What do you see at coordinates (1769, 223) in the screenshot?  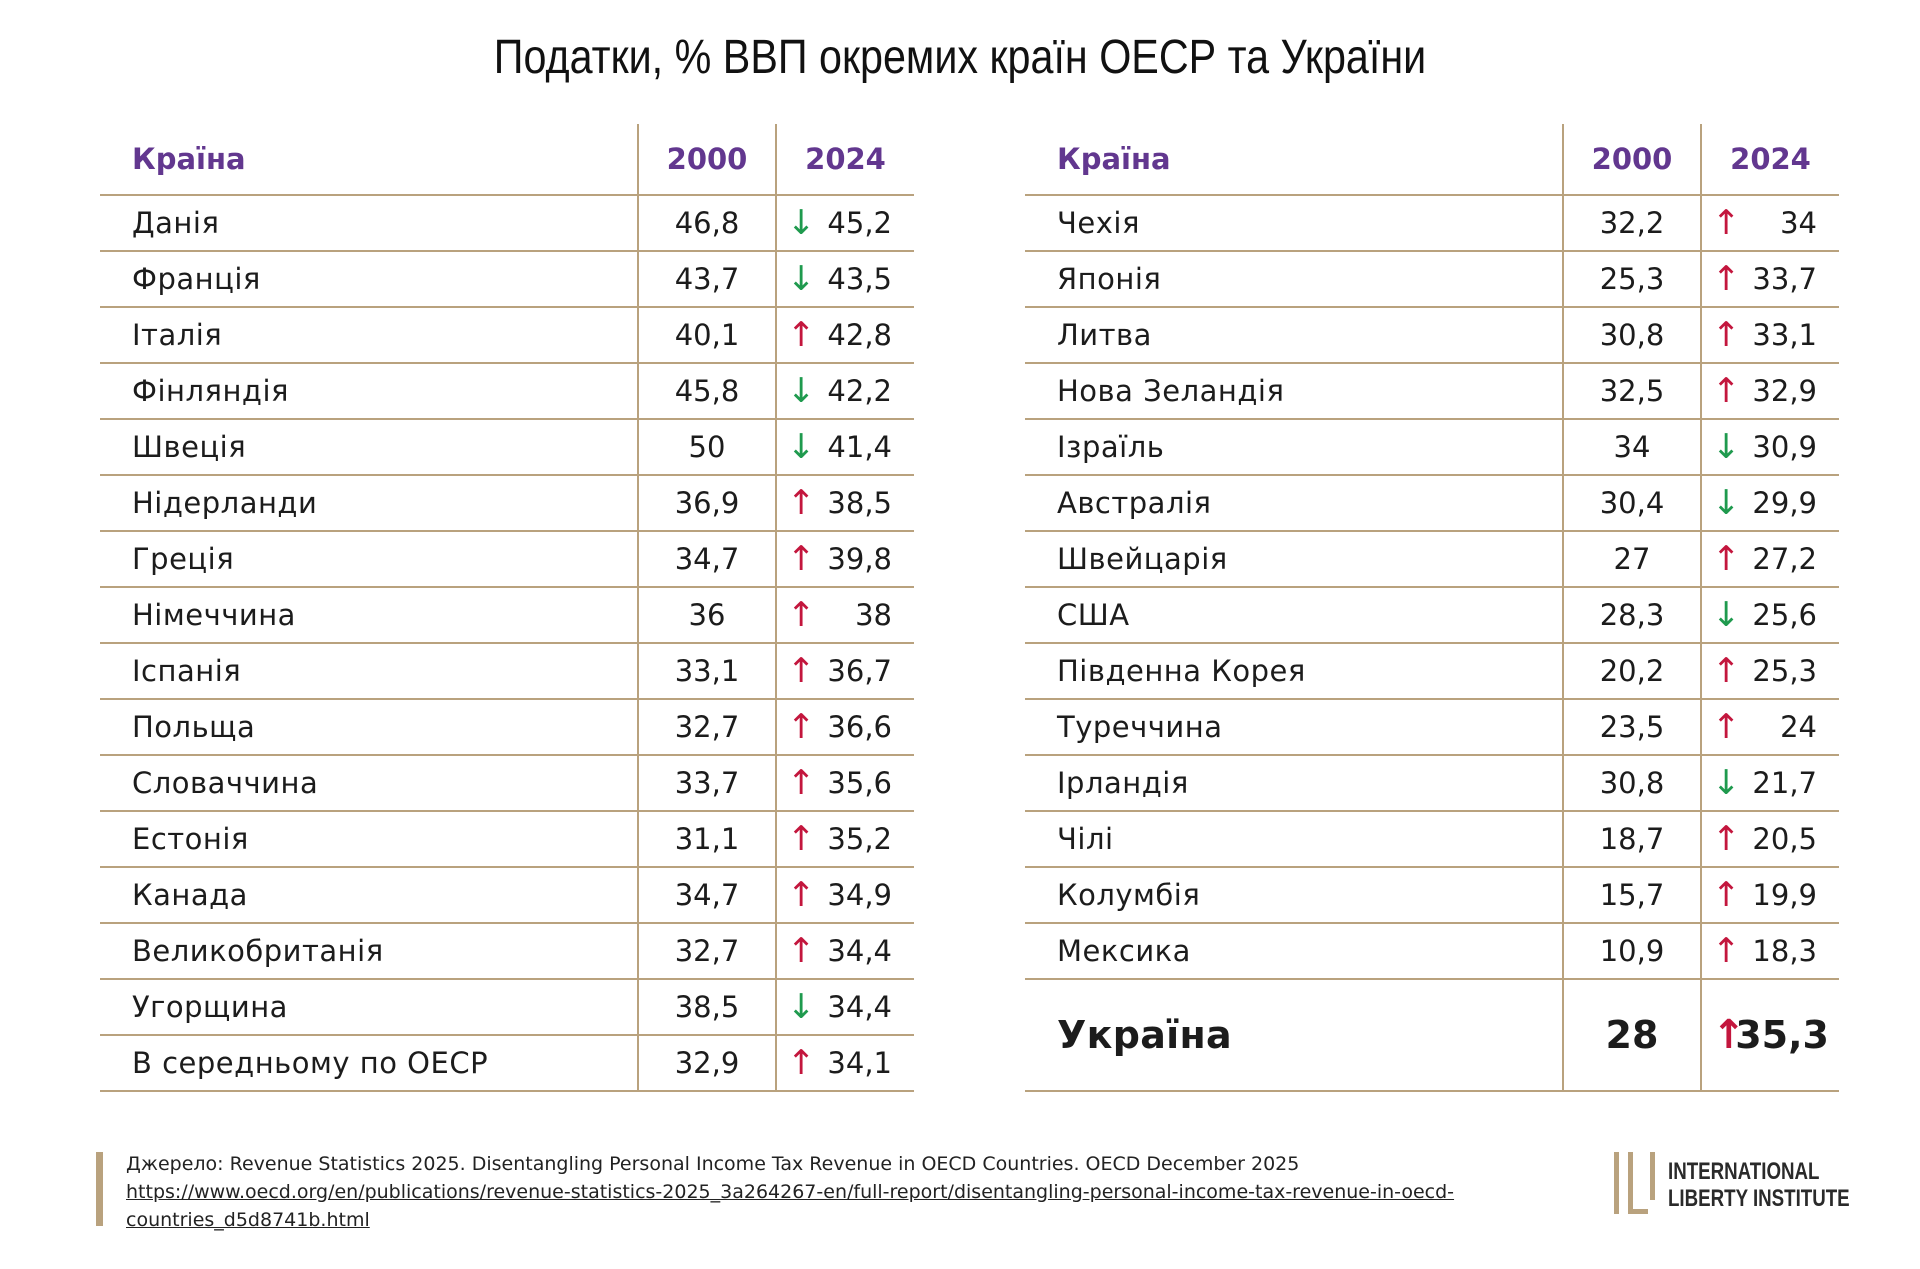 I see `value-2024-cell: ↑ 34` at bounding box center [1769, 223].